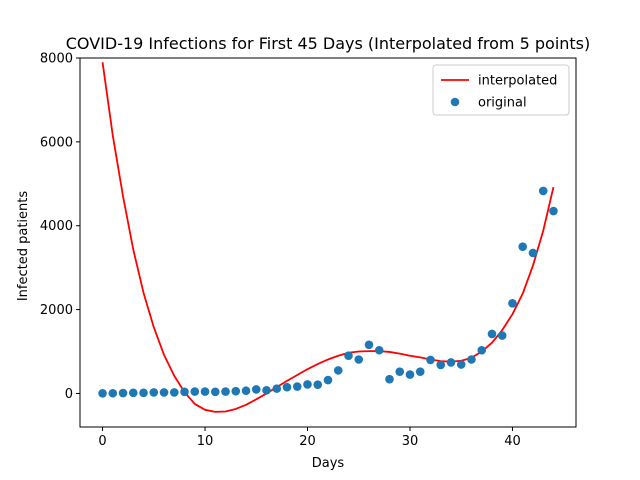 This screenshot has width=640, height=480. What do you see at coordinates (102, 441) in the screenshot?
I see `x-tick-label: 0` at bounding box center [102, 441].